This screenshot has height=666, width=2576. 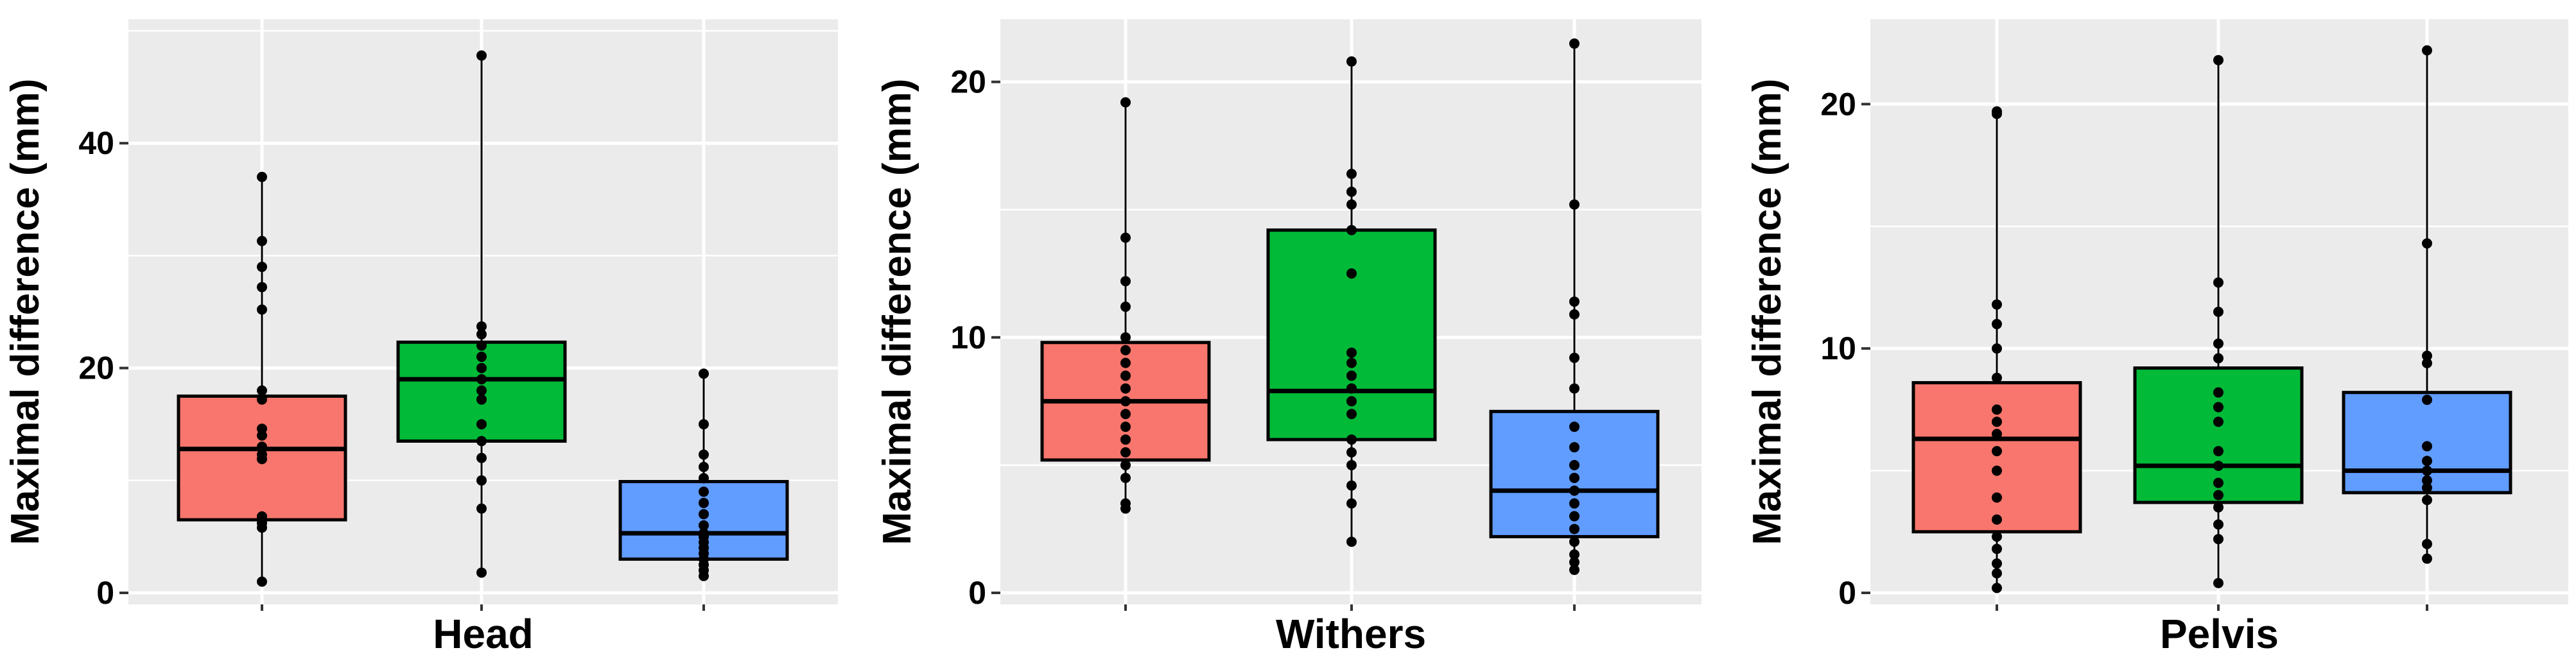 What do you see at coordinates (96, 143) in the screenshot?
I see `y-tick-label: 40` at bounding box center [96, 143].